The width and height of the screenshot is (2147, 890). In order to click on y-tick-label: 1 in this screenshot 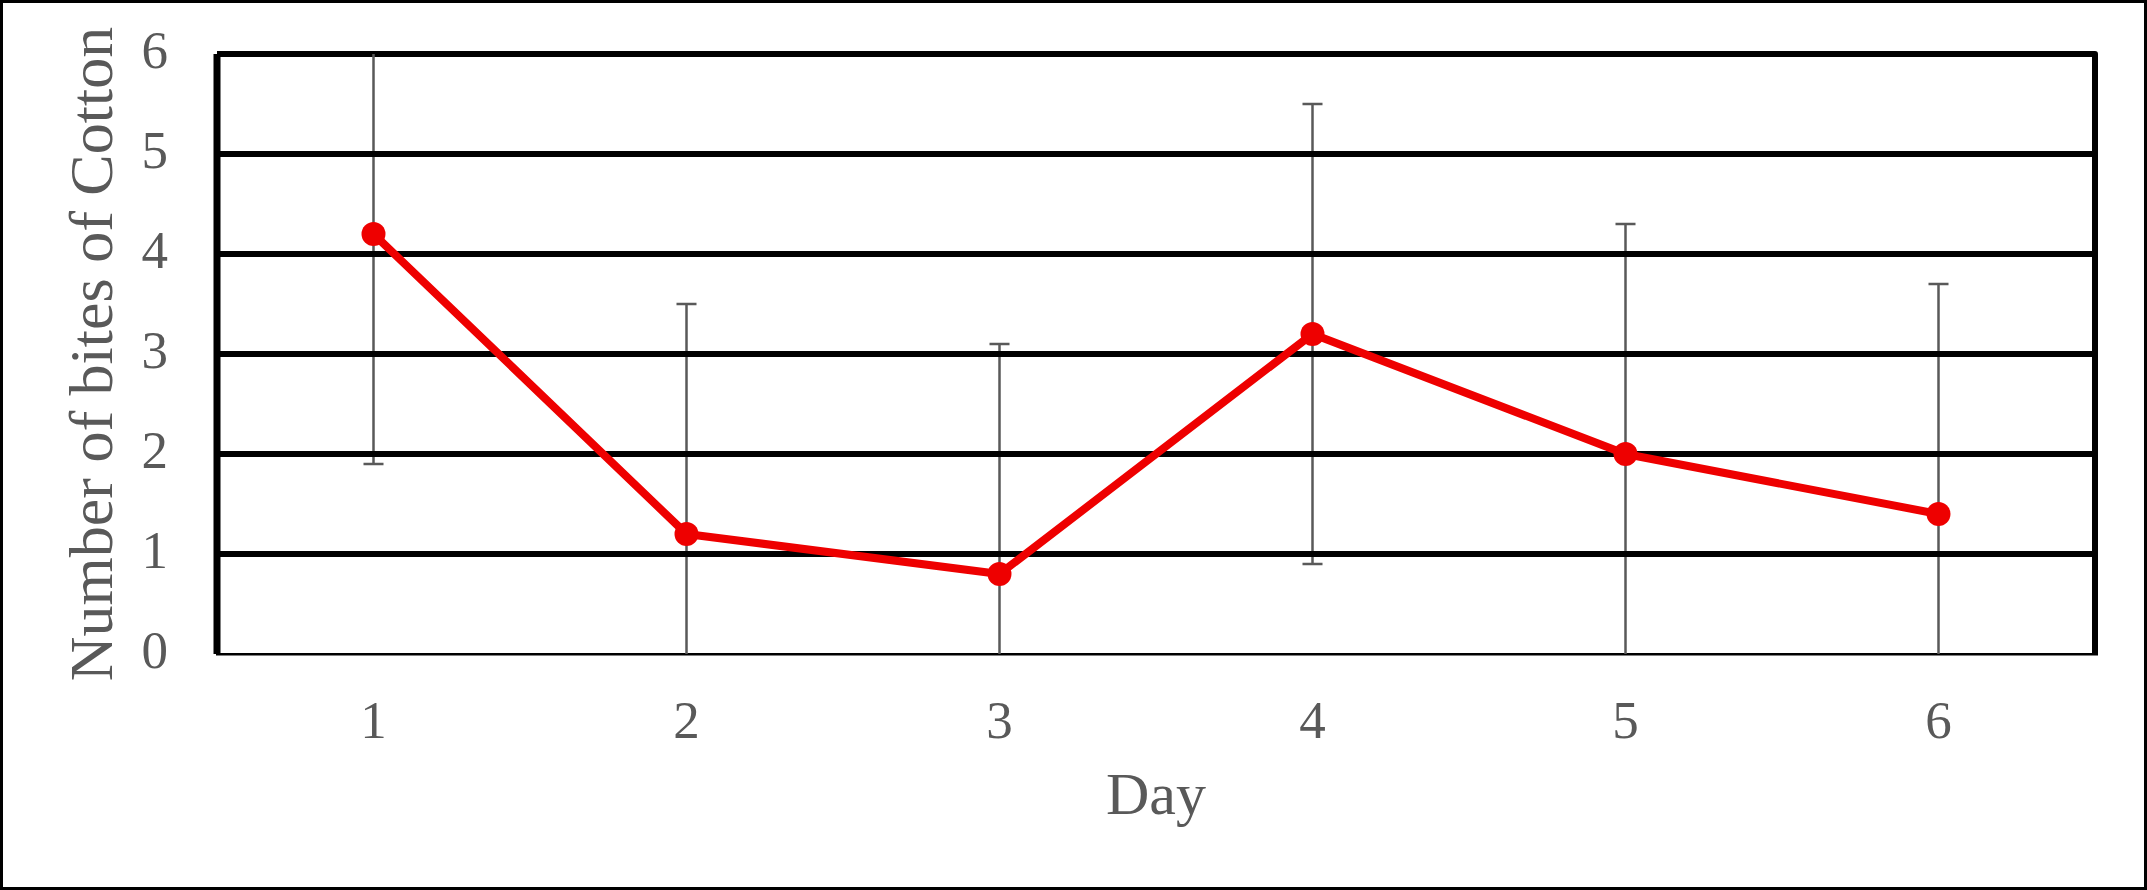, I will do `click(154, 549)`.